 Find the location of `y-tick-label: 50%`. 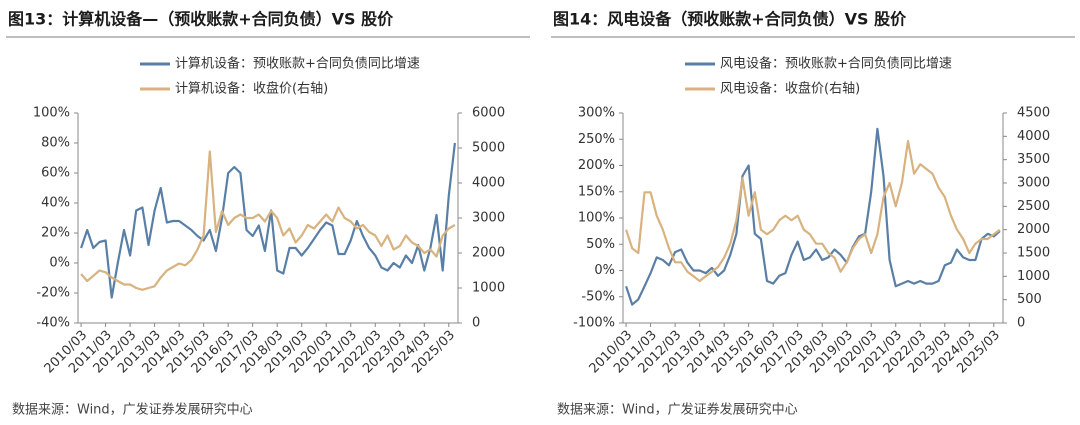

y-tick-label: 50% is located at coordinates (600, 244).